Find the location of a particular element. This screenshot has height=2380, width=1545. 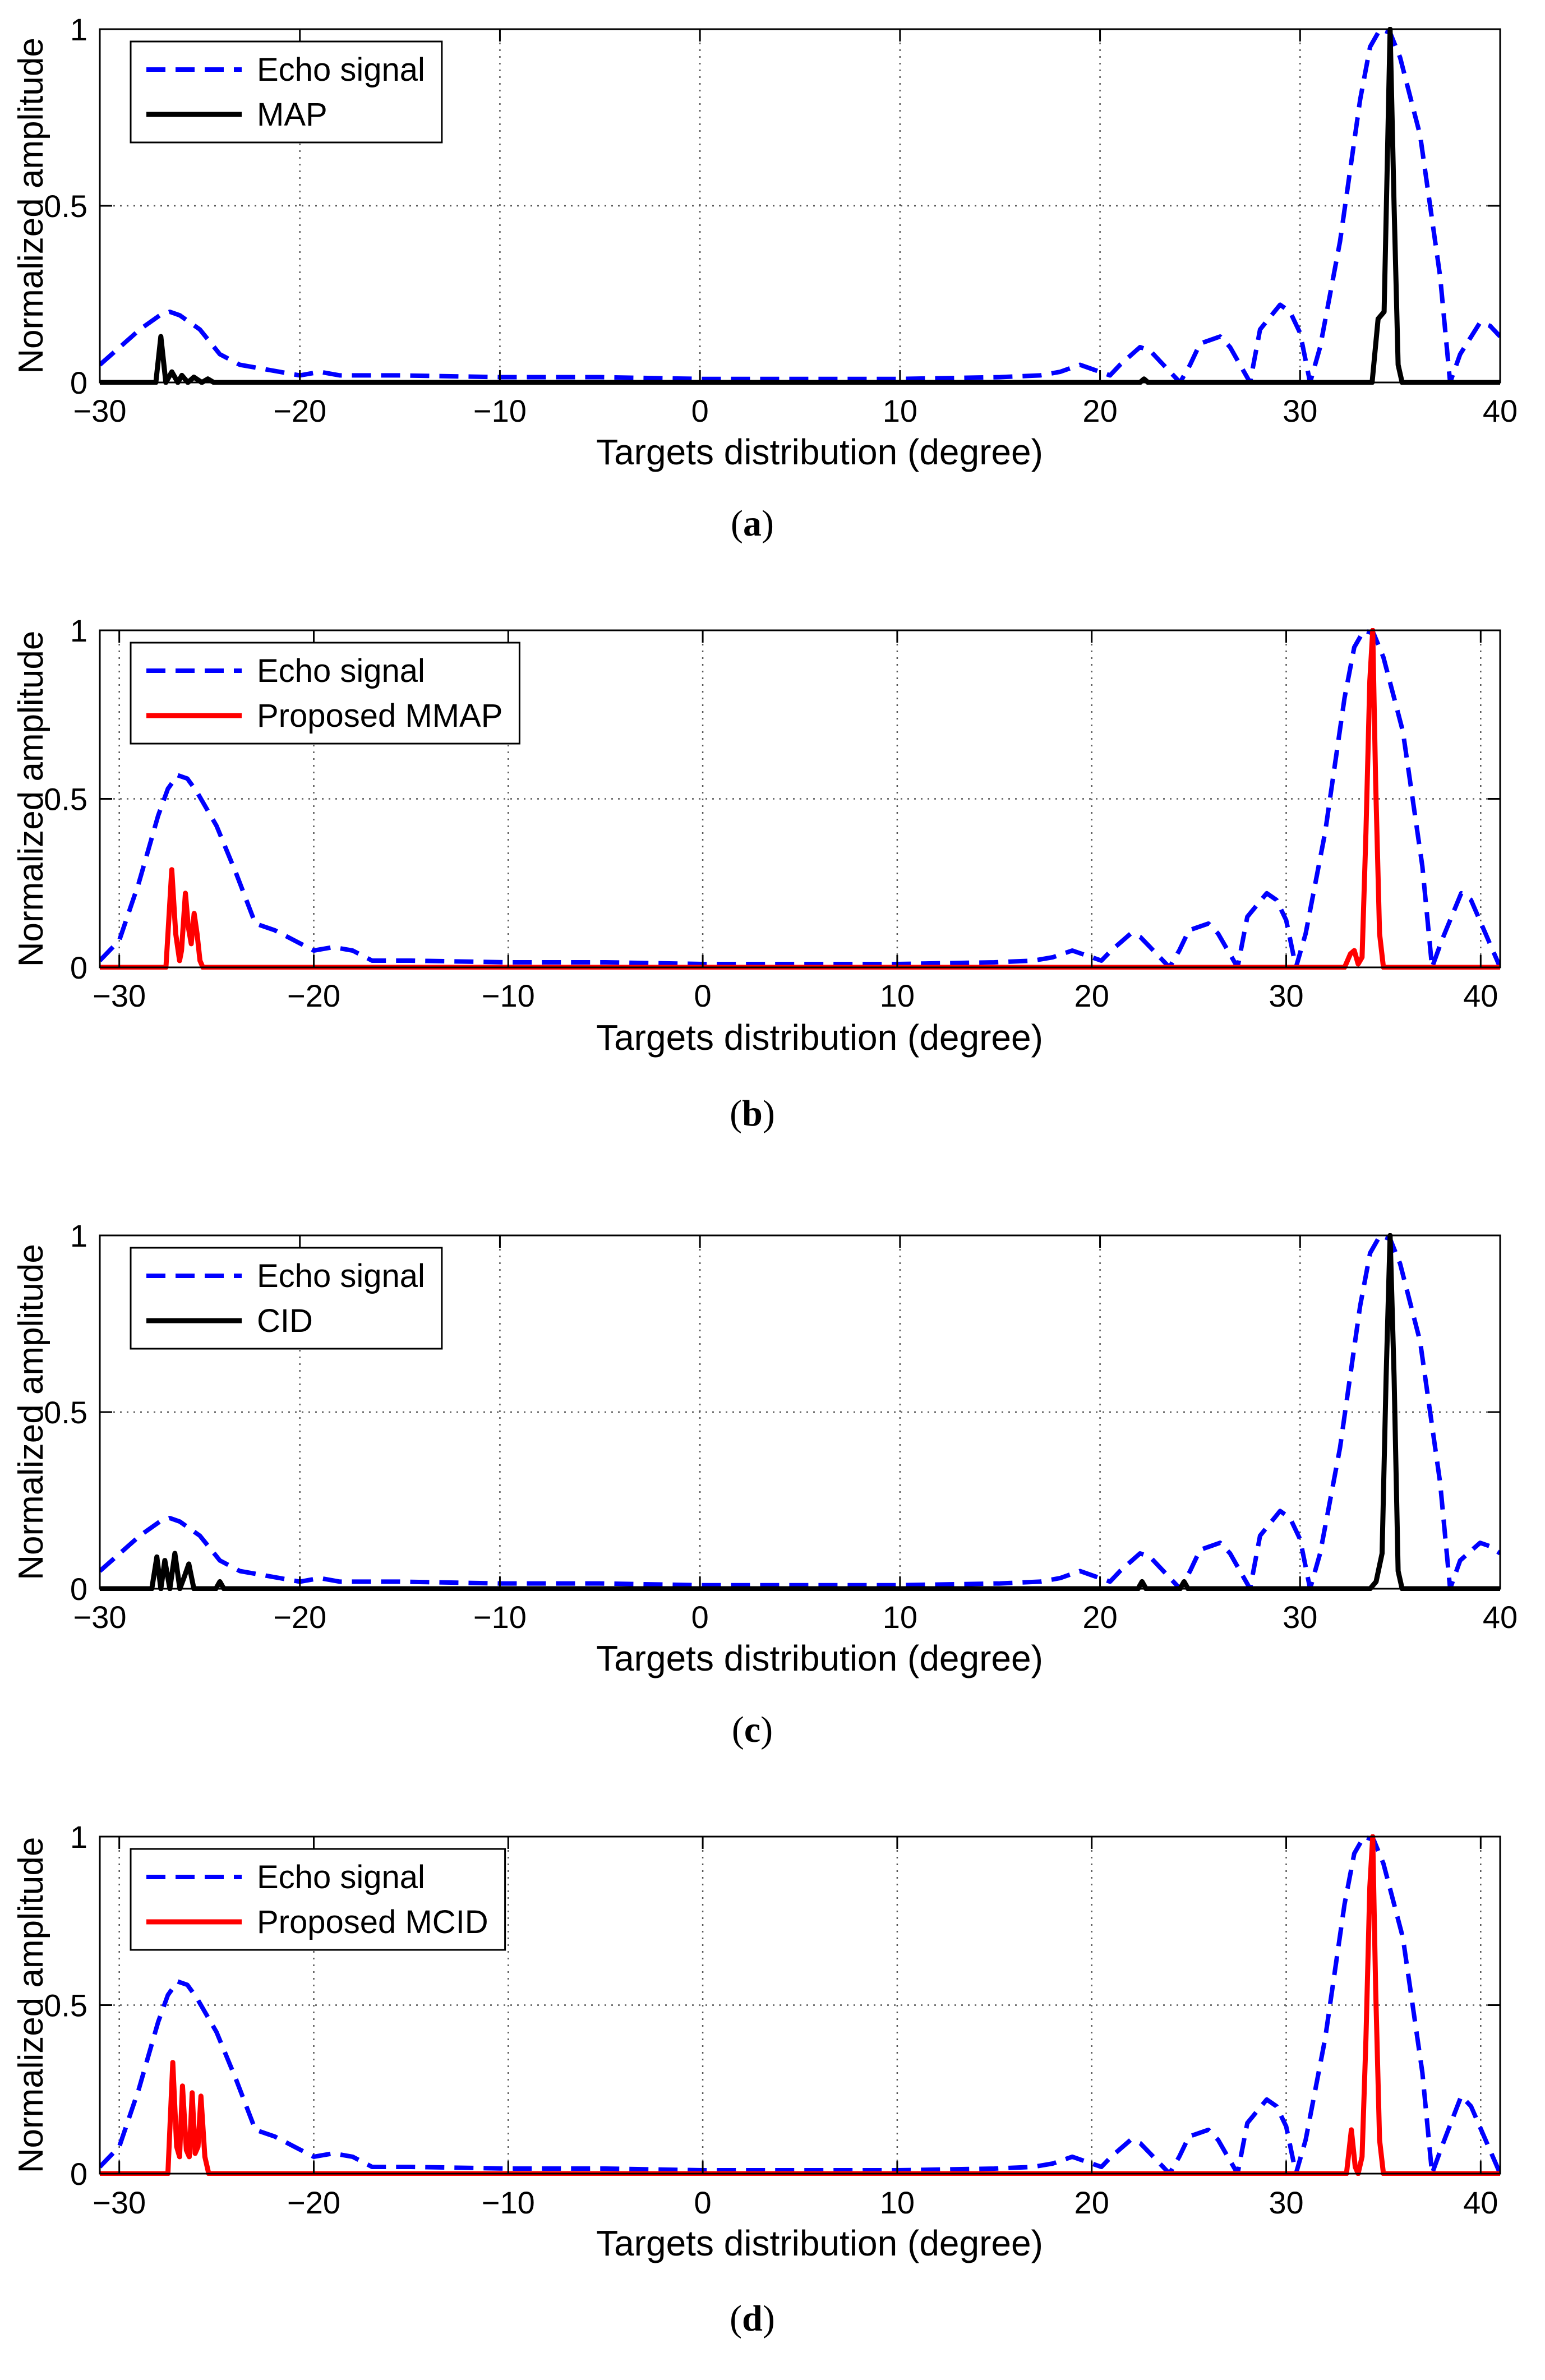

legend: Echo signal Proposed MCID is located at coordinates (318, 1899).